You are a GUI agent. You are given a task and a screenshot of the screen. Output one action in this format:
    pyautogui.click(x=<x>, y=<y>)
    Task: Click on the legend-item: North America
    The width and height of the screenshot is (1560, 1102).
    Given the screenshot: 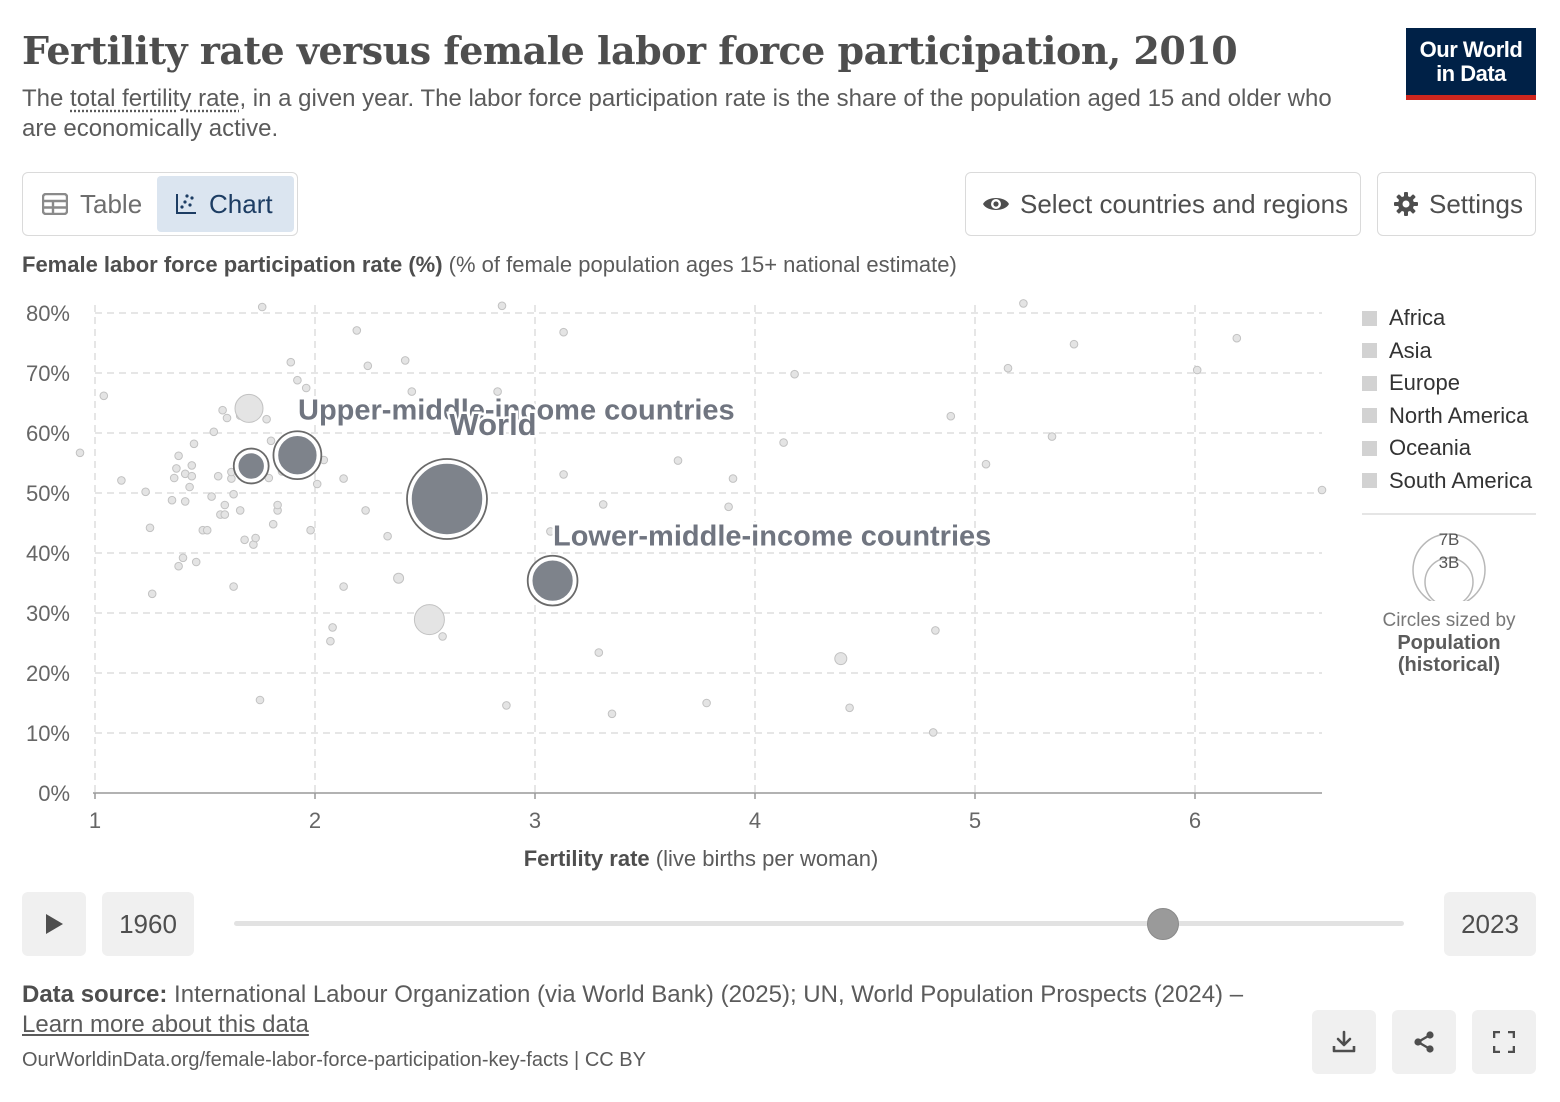 What is the action you would take?
    pyautogui.click(x=1447, y=416)
    